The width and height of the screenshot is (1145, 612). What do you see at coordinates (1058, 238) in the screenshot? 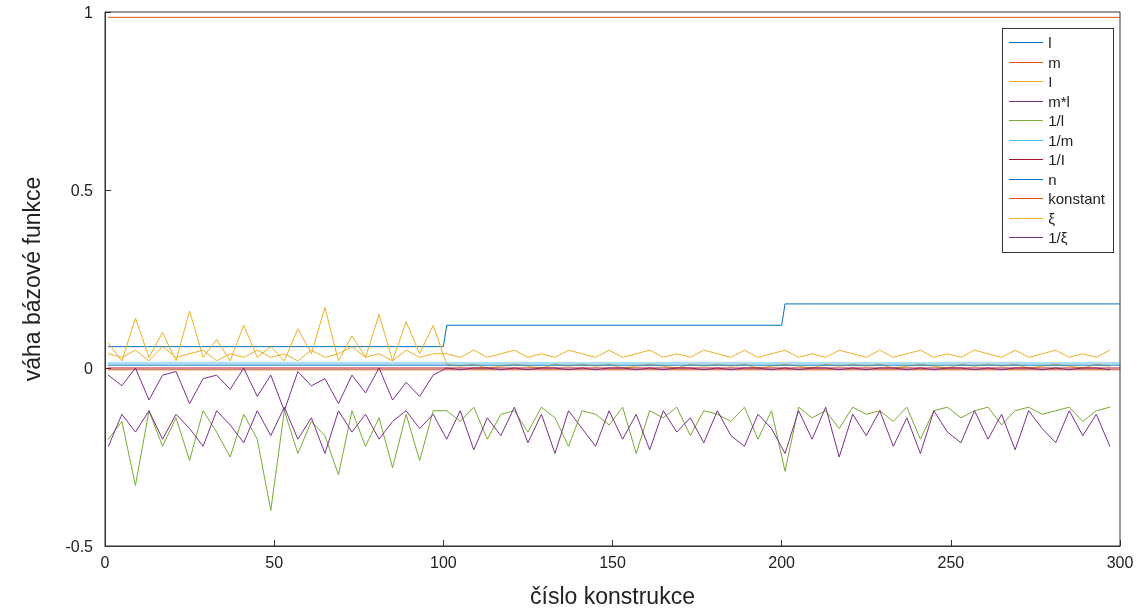
I see `legend-label: 1/ξ` at bounding box center [1058, 238].